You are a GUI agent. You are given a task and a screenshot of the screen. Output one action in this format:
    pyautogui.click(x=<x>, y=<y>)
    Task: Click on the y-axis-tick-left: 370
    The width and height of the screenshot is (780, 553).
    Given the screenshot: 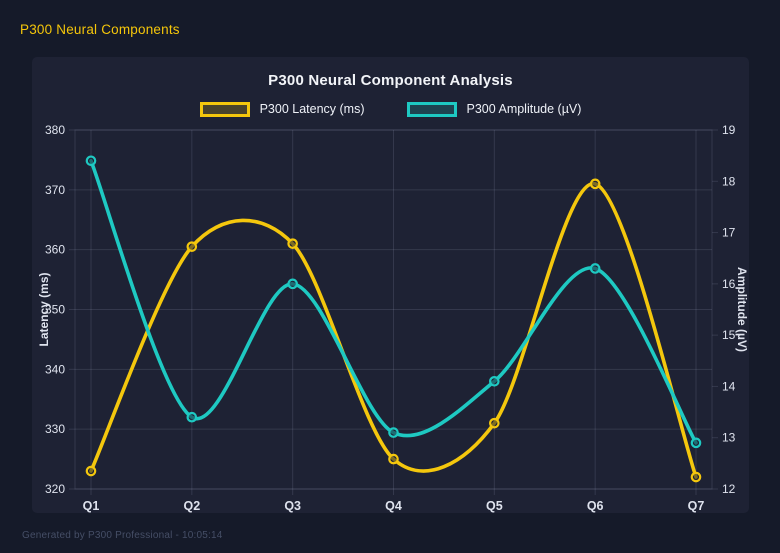 What is the action you would take?
    pyautogui.click(x=55, y=190)
    